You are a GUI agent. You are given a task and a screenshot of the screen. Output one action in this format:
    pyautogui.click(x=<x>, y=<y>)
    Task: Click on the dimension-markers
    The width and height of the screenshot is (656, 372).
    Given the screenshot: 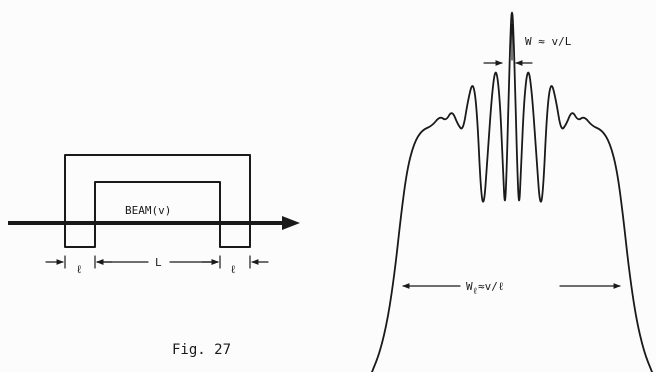 What is the action you would take?
    pyautogui.click(x=157, y=262)
    